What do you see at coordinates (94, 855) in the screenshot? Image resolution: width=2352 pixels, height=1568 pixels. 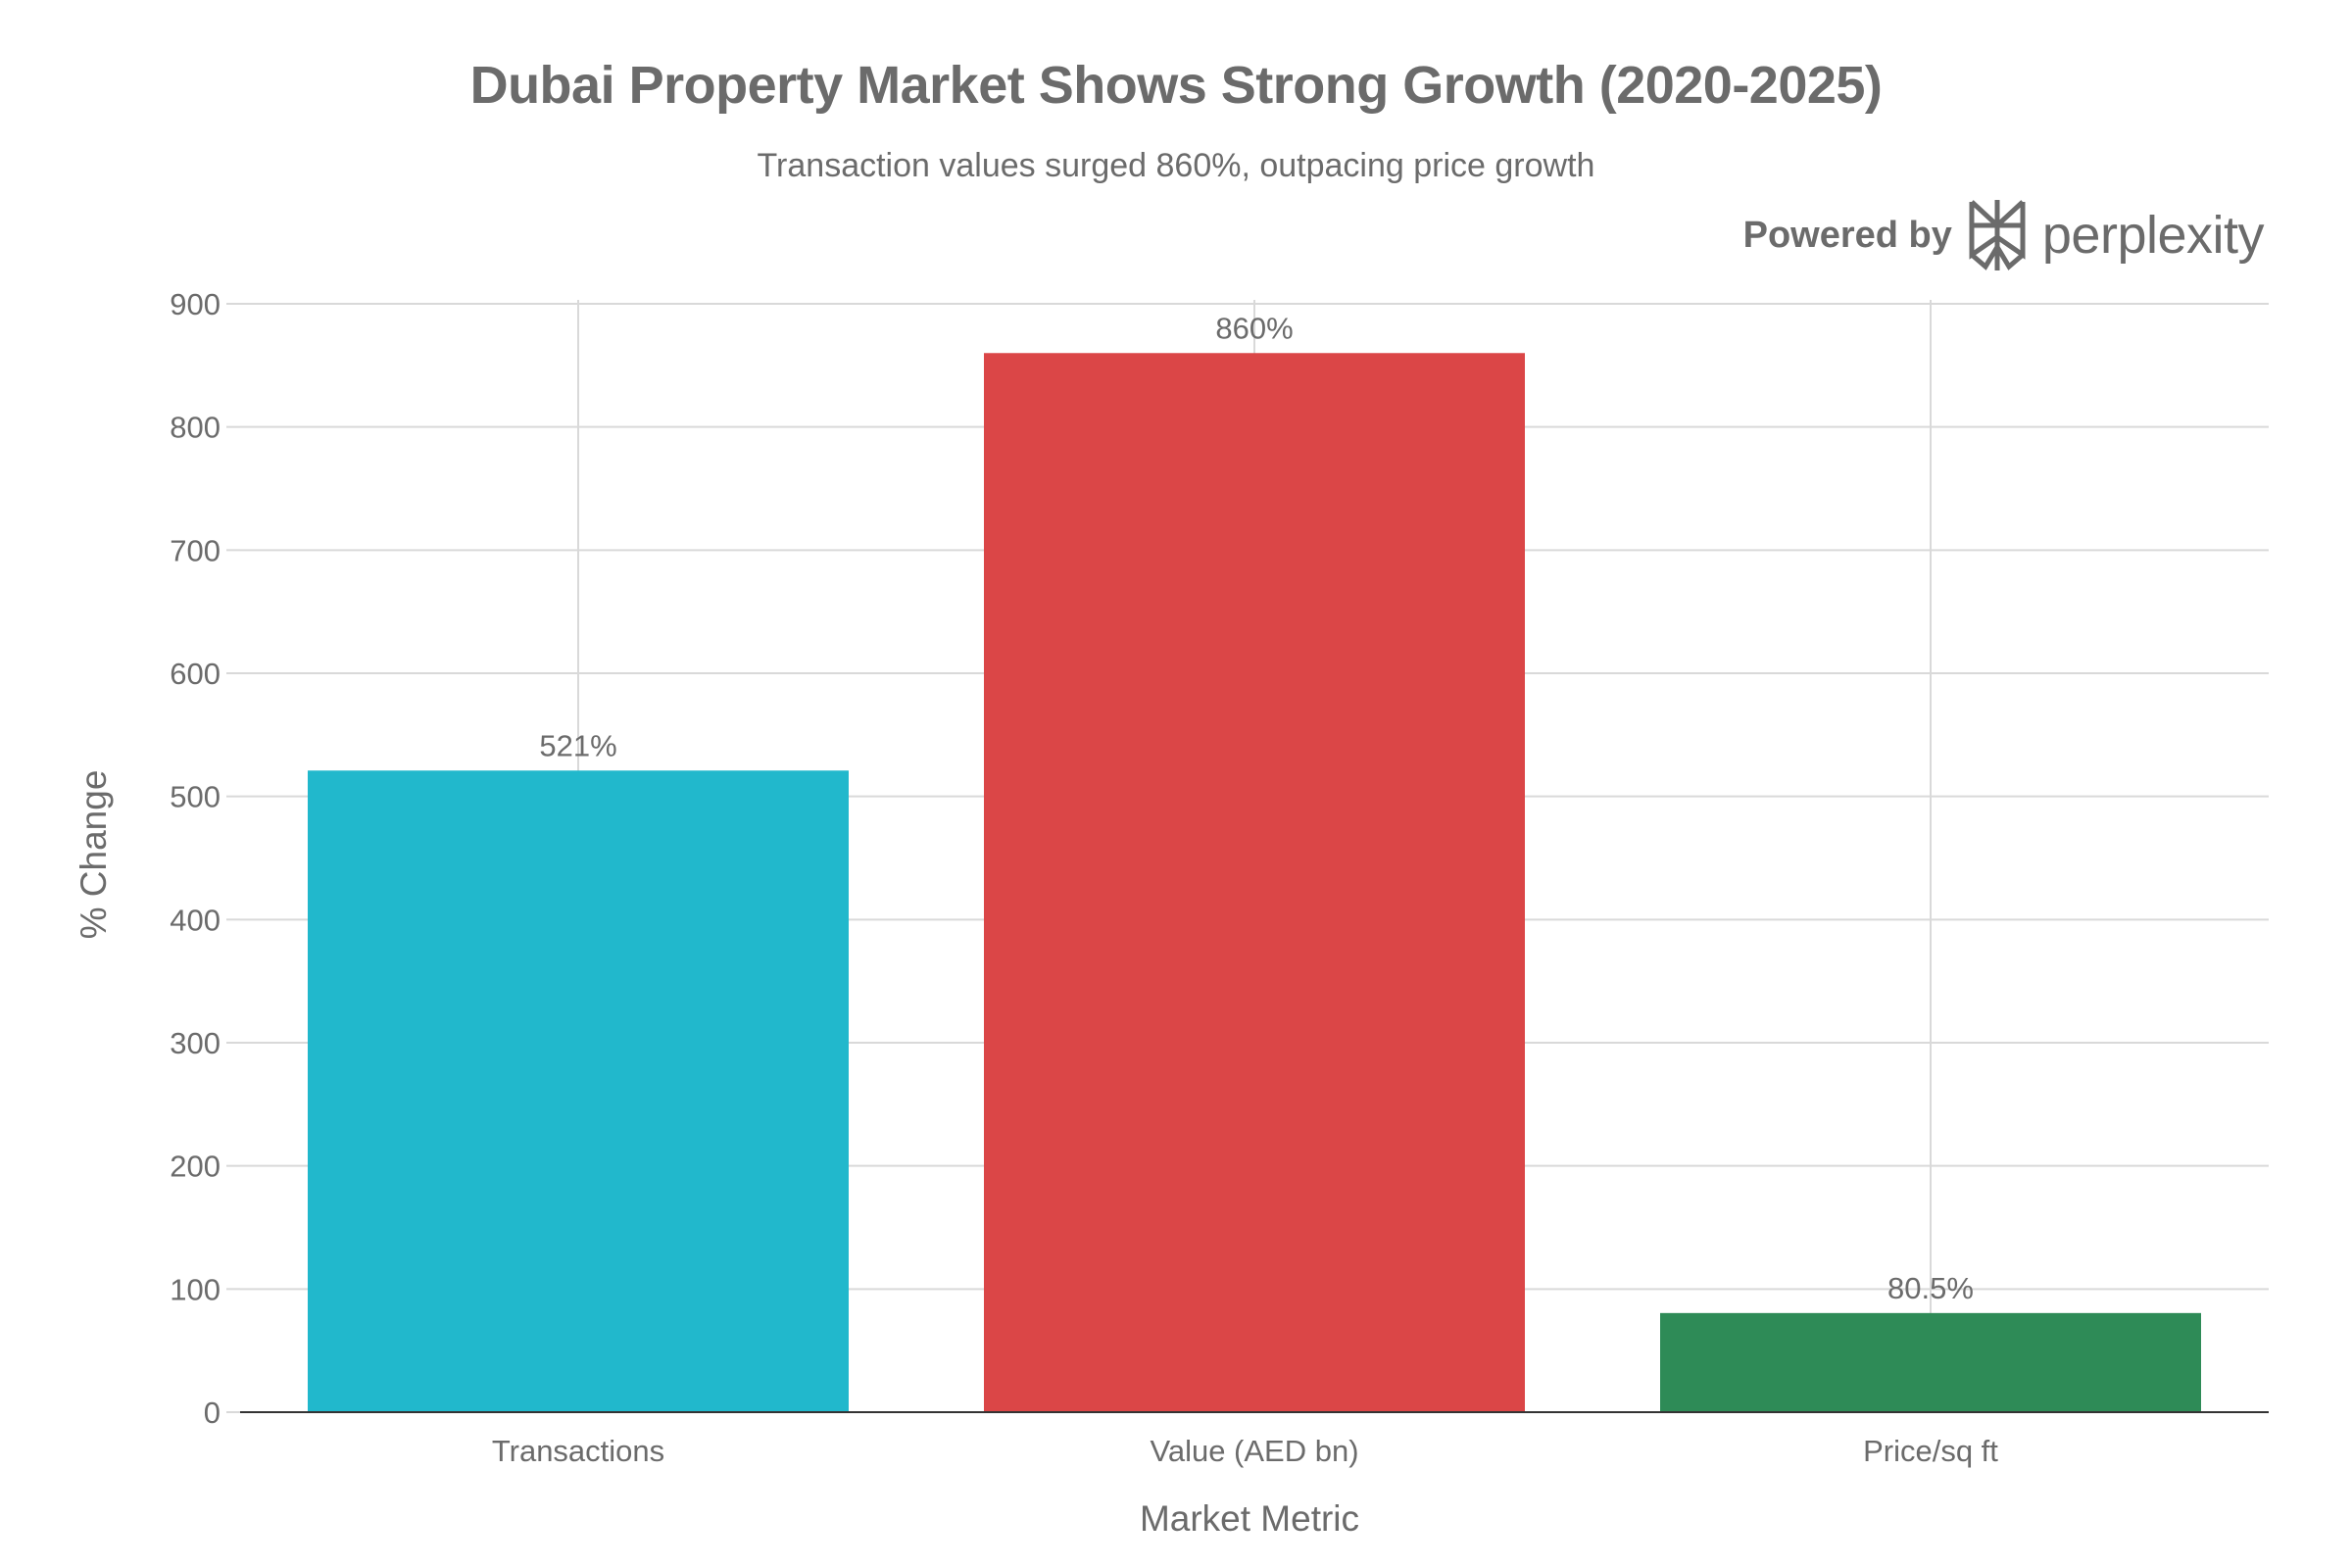 I see `y-axis-title: % Change` at bounding box center [94, 855].